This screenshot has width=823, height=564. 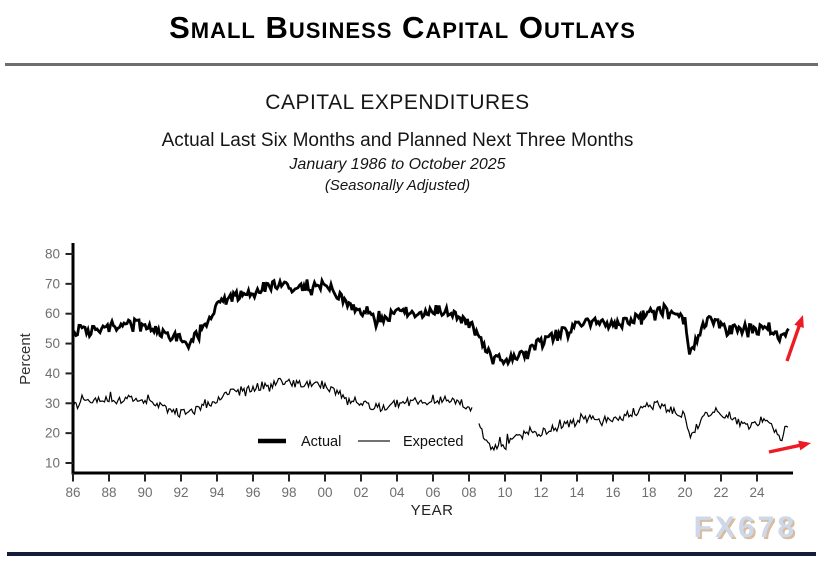 I want to click on x-axis-title: YEAR, so click(x=432, y=510).